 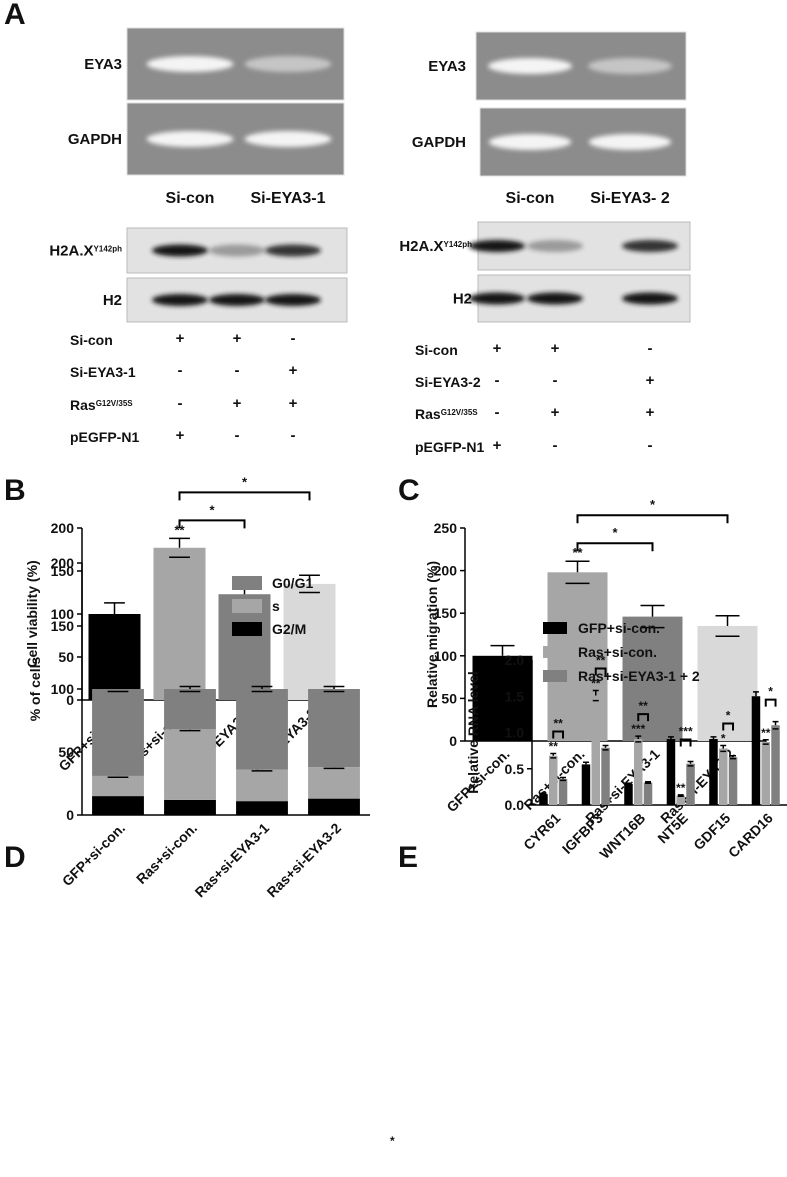 I want to click on legend-label: Ras+si-EYA3-1 + 2, so click(x=639, y=676).